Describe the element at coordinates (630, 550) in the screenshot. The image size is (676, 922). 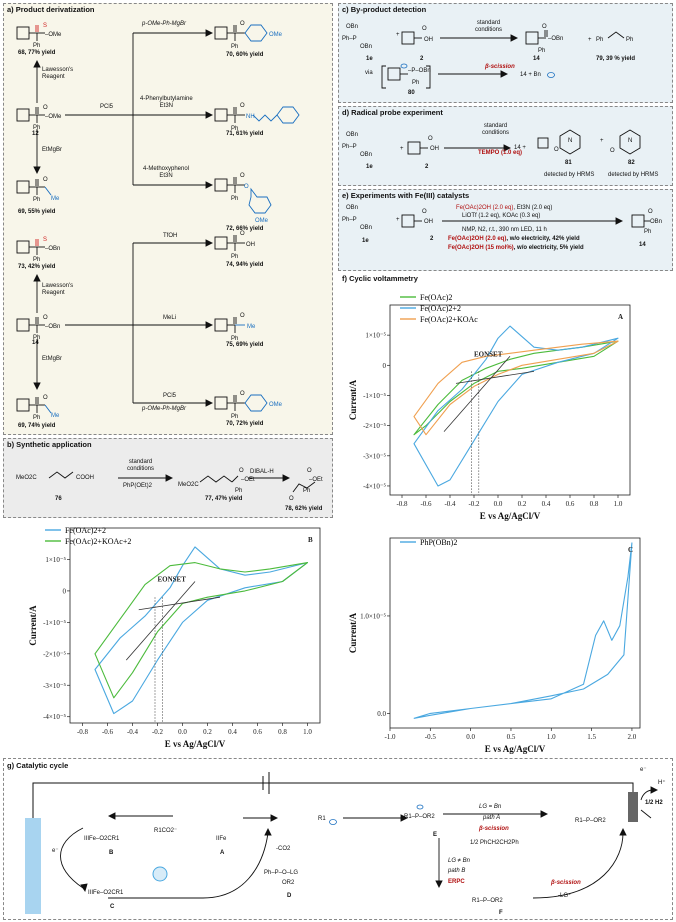
I see `panel-letter: C` at that location.